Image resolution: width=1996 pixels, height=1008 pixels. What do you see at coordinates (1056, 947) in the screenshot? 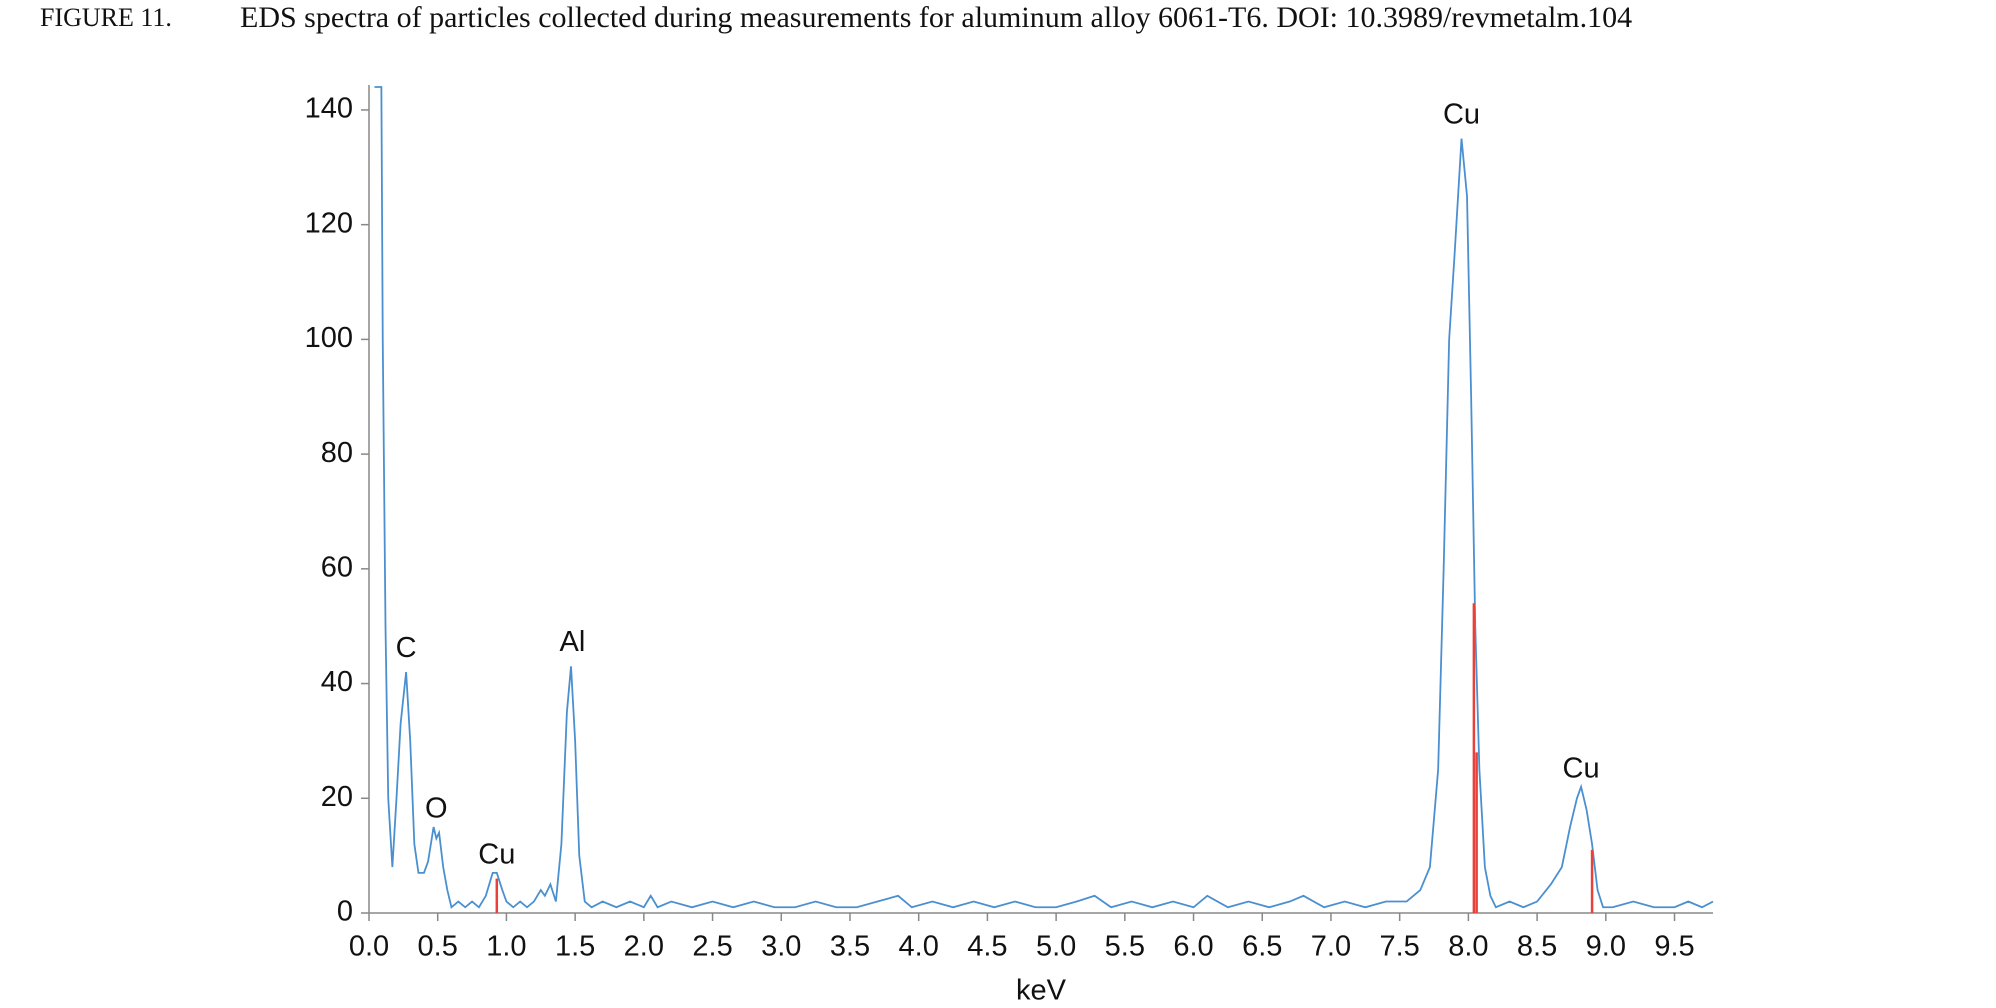
I see `x-tick-label: 5.0` at bounding box center [1056, 947].